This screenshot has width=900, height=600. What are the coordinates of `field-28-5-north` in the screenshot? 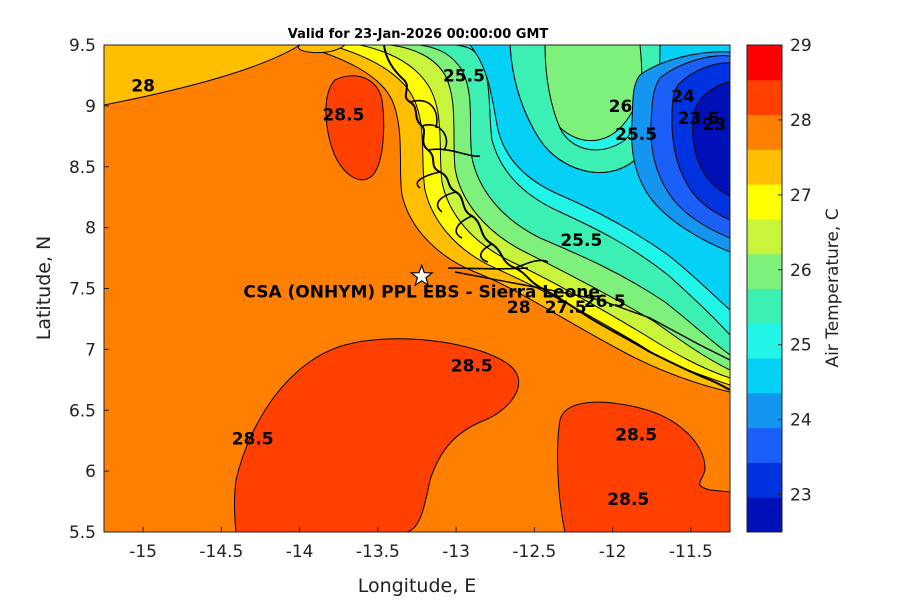 It's located at (355, 128).